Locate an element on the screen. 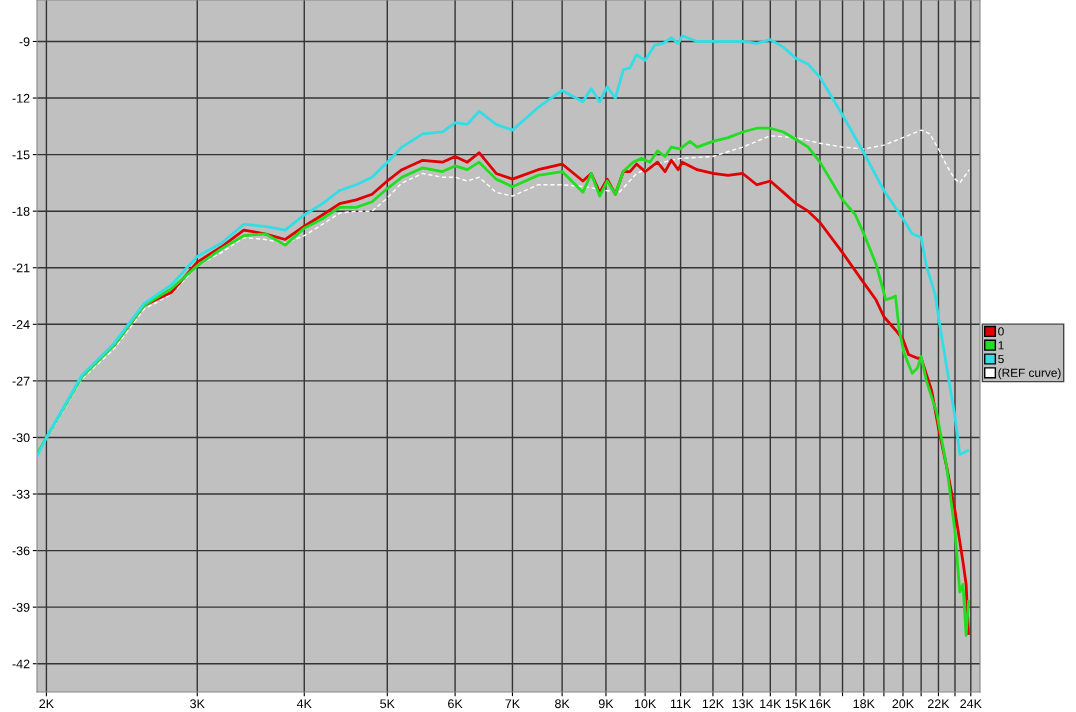 This screenshot has height=712, width=1076. x-tick-label: 5K is located at coordinates (387, 704).